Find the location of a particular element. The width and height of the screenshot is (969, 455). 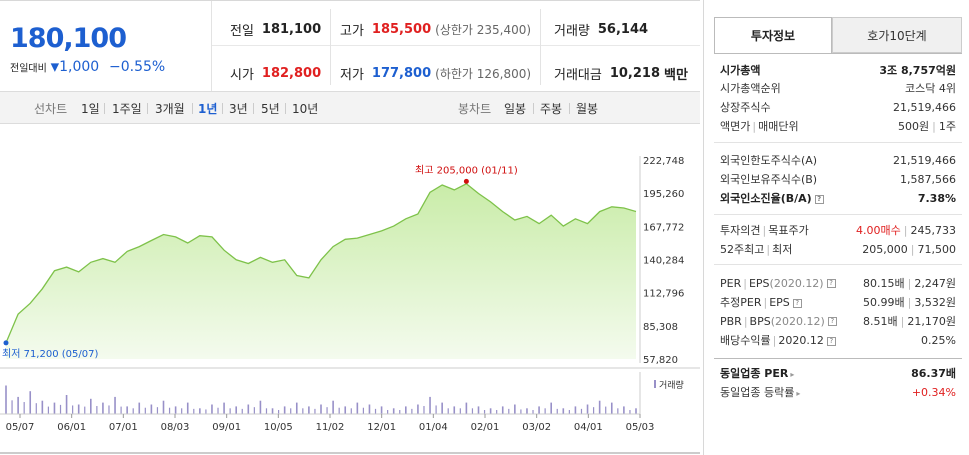

x-tick-label: 09/01 is located at coordinates (226, 427).